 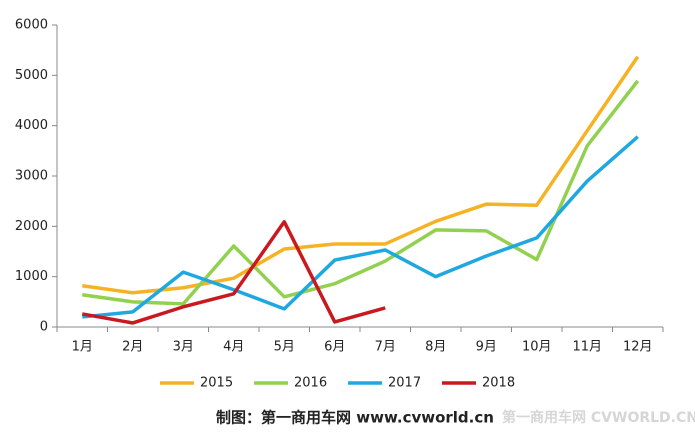 I want to click on x-tick-label: 8月, so click(x=435, y=347).